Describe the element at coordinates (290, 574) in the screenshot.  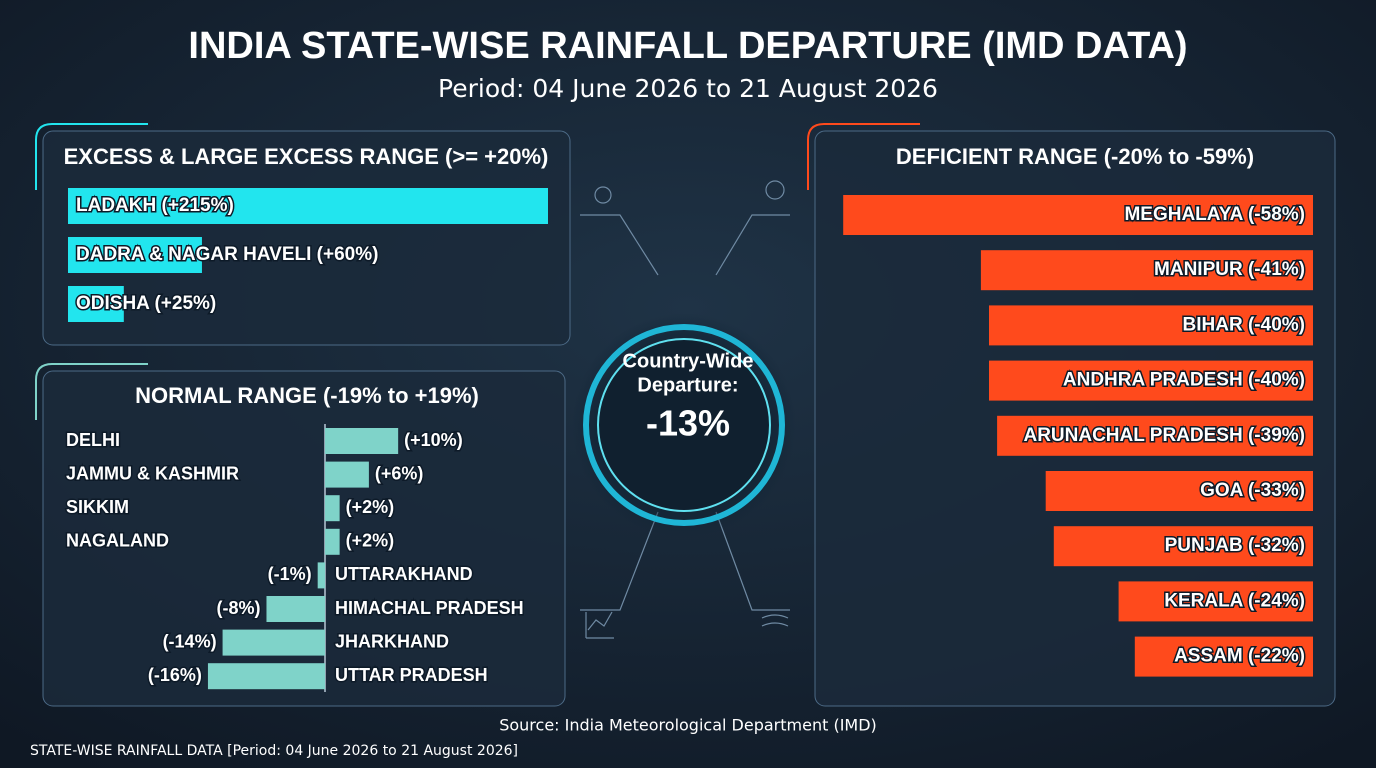
I see `value-label: (-1%)` at that location.